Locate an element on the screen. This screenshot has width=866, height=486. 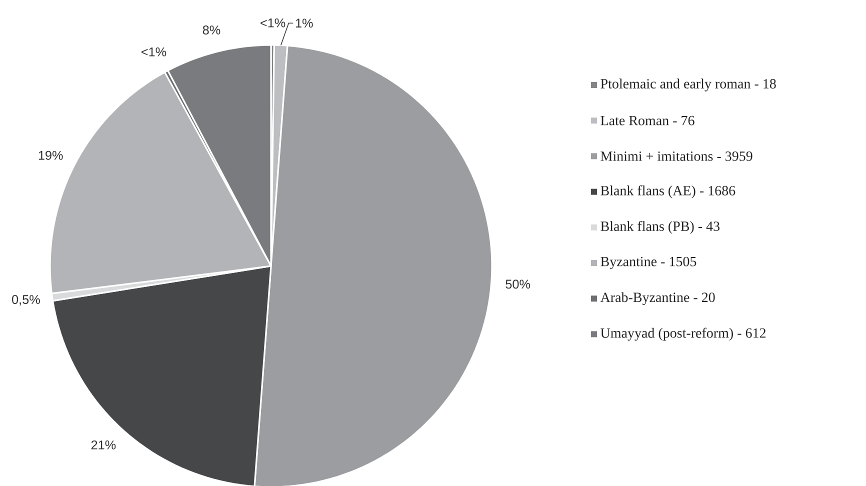
data-label: 21% is located at coordinates (103, 445).